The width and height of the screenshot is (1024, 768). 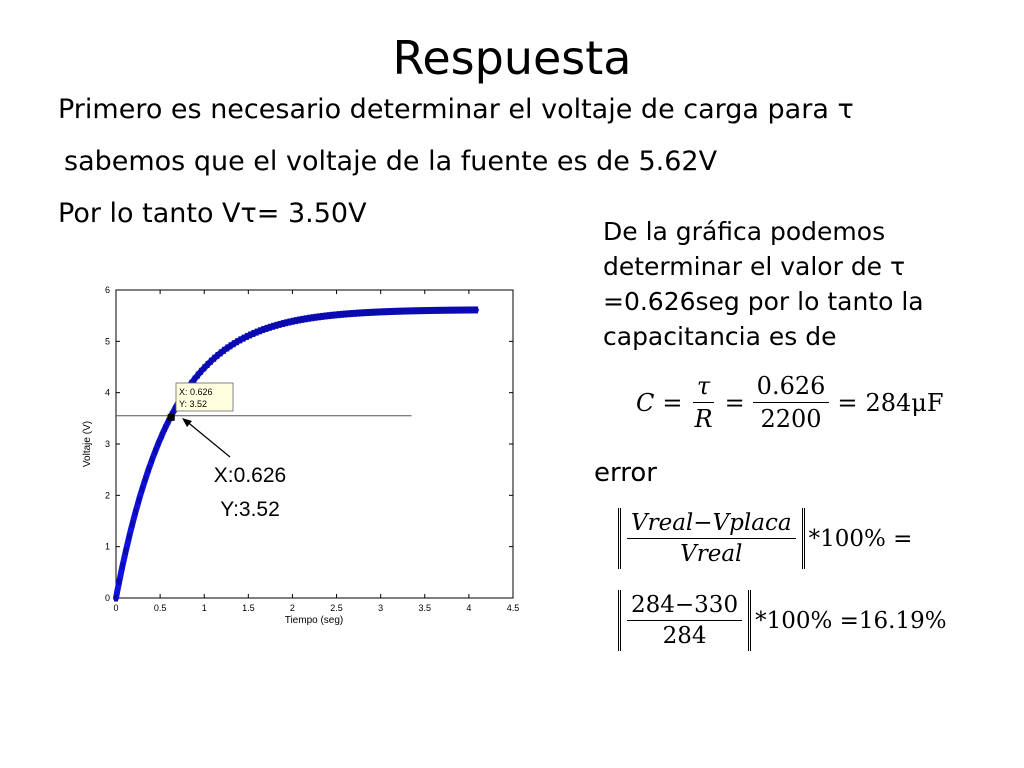 What do you see at coordinates (107, 598) in the screenshot?
I see `y-tick-label: 0` at bounding box center [107, 598].